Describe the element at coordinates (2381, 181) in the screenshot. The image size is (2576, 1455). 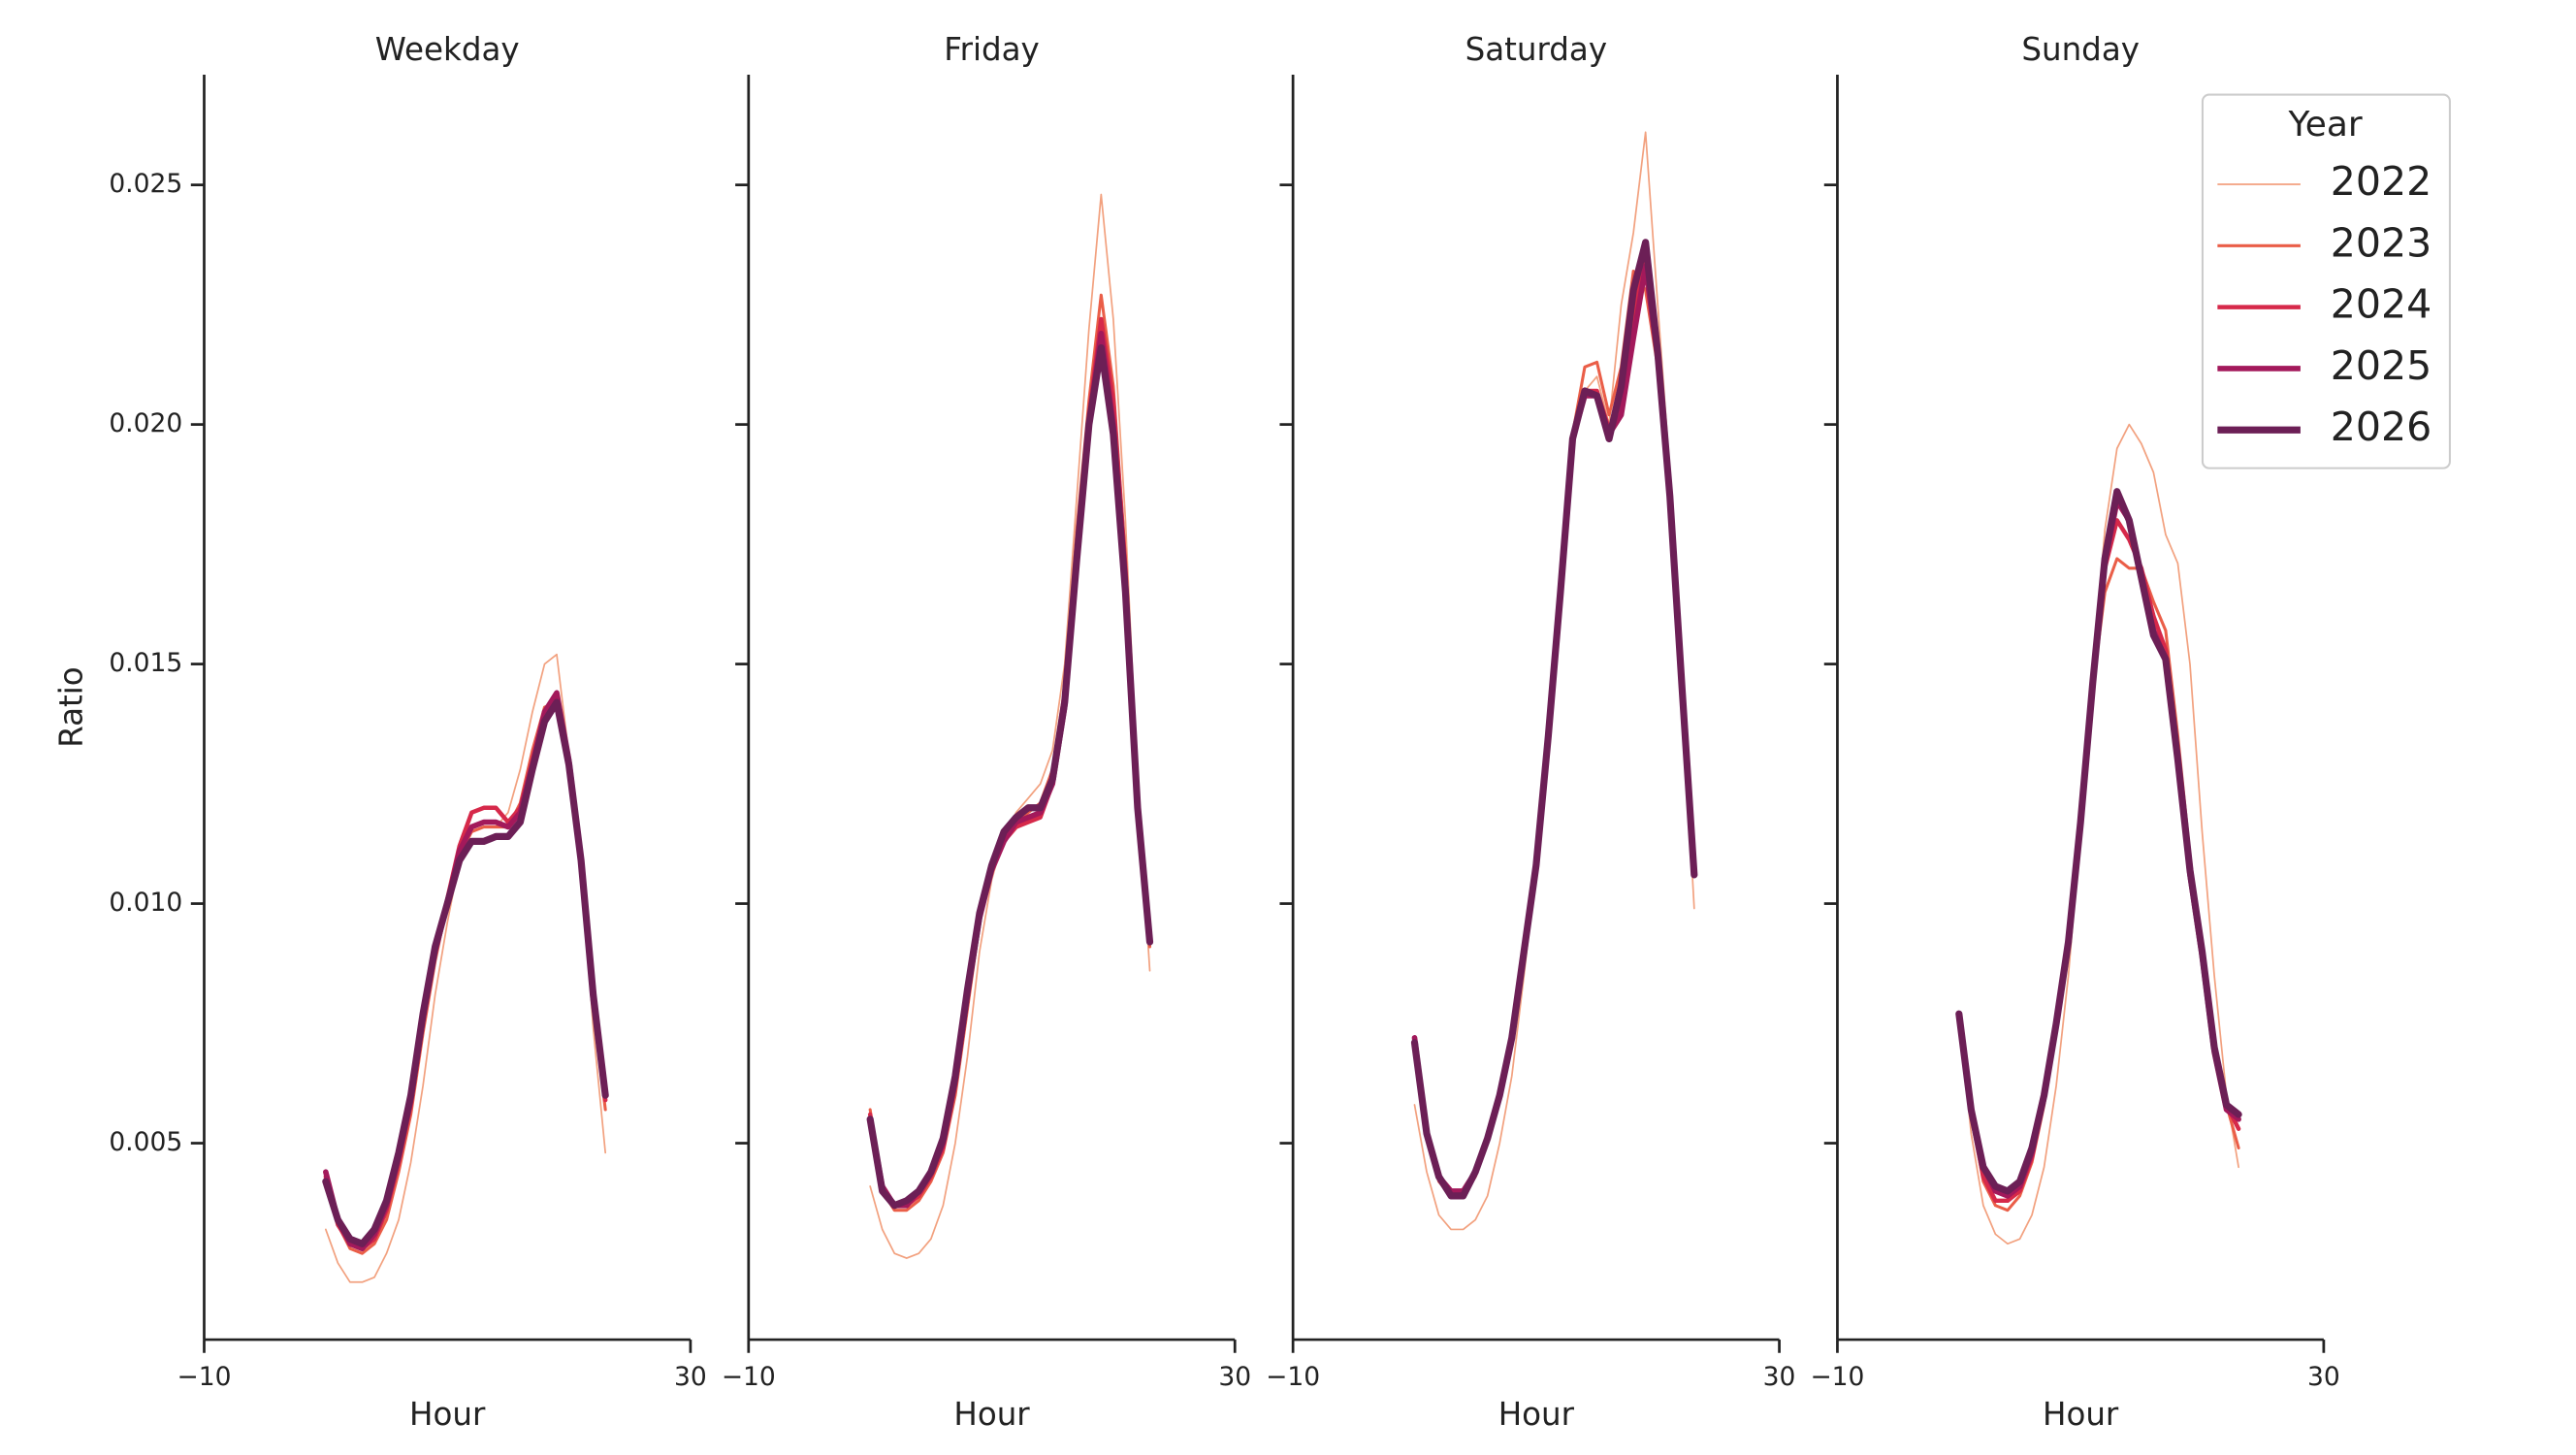
I see `legend-label: 2022` at that location.